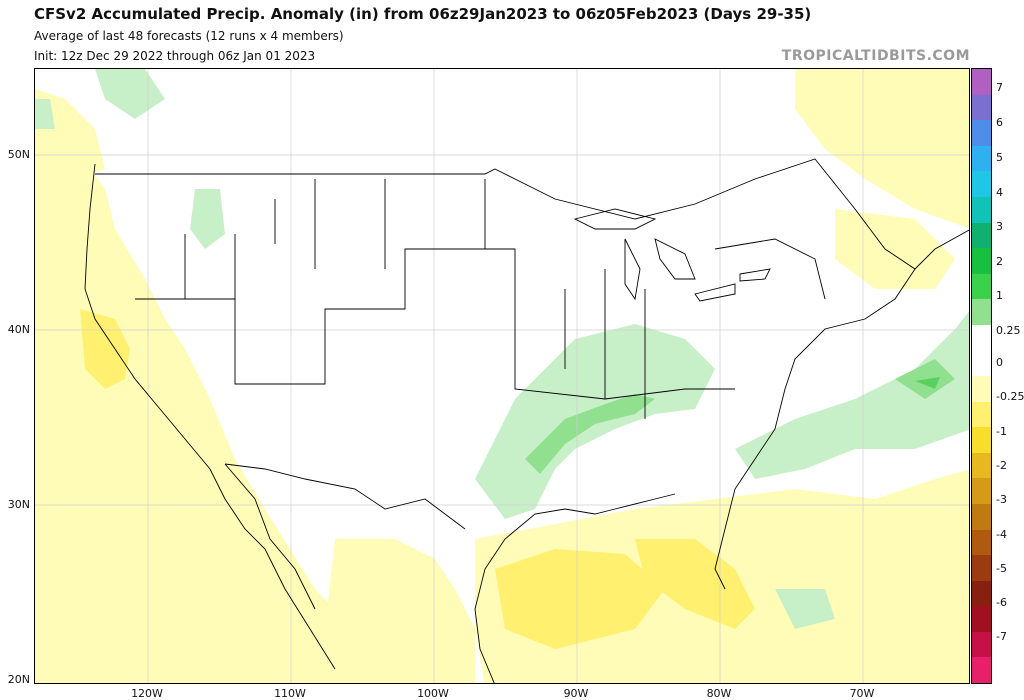 Image resolution: width=1024 pixels, height=700 pixels. Describe the element at coordinates (1001, 431) in the screenshot. I see `colorbar-label: -1` at that location.